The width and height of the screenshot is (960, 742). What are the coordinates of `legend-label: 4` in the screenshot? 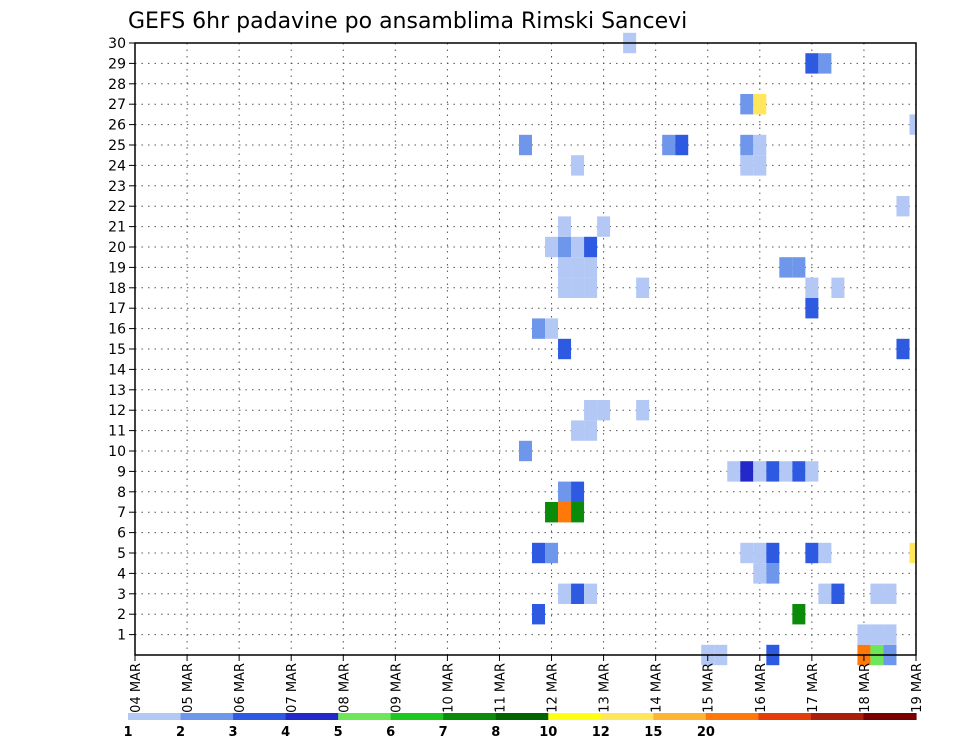 It's located at (285, 732).